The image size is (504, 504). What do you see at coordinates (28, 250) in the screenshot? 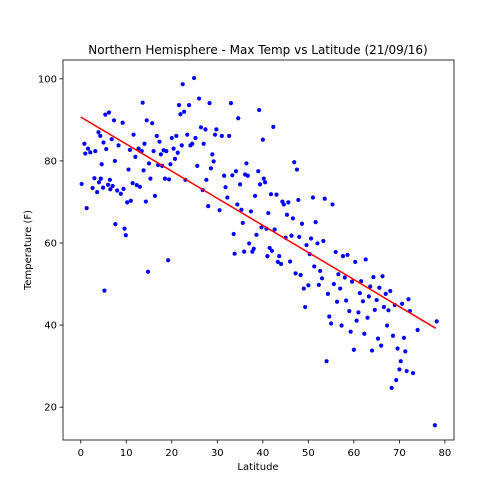
I see `y-axis-label: Temperature (F)` at bounding box center [28, 250].